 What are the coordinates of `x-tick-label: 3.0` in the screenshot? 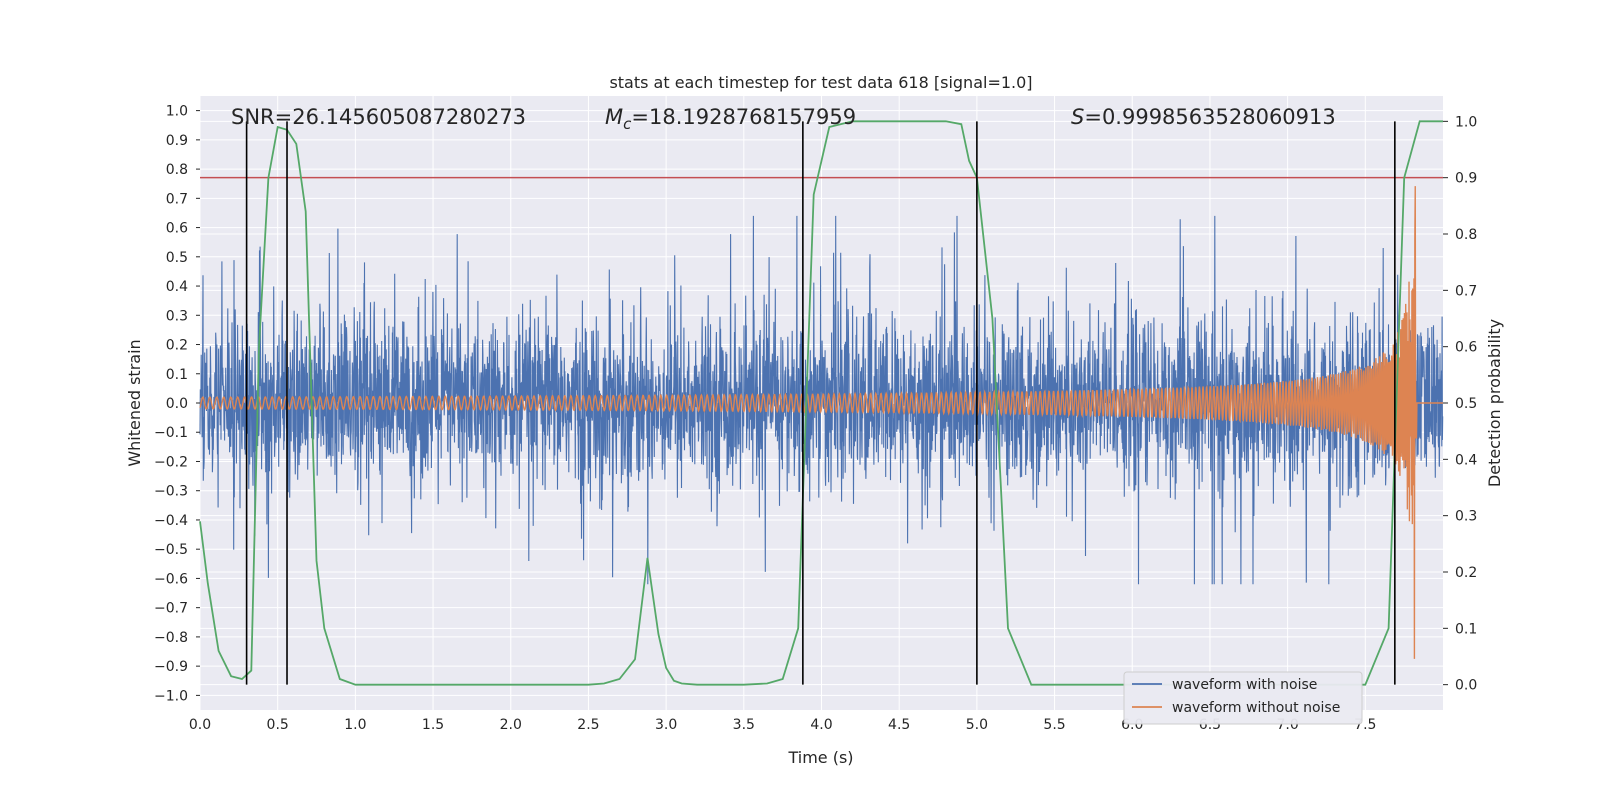 It's located at (666, 725).